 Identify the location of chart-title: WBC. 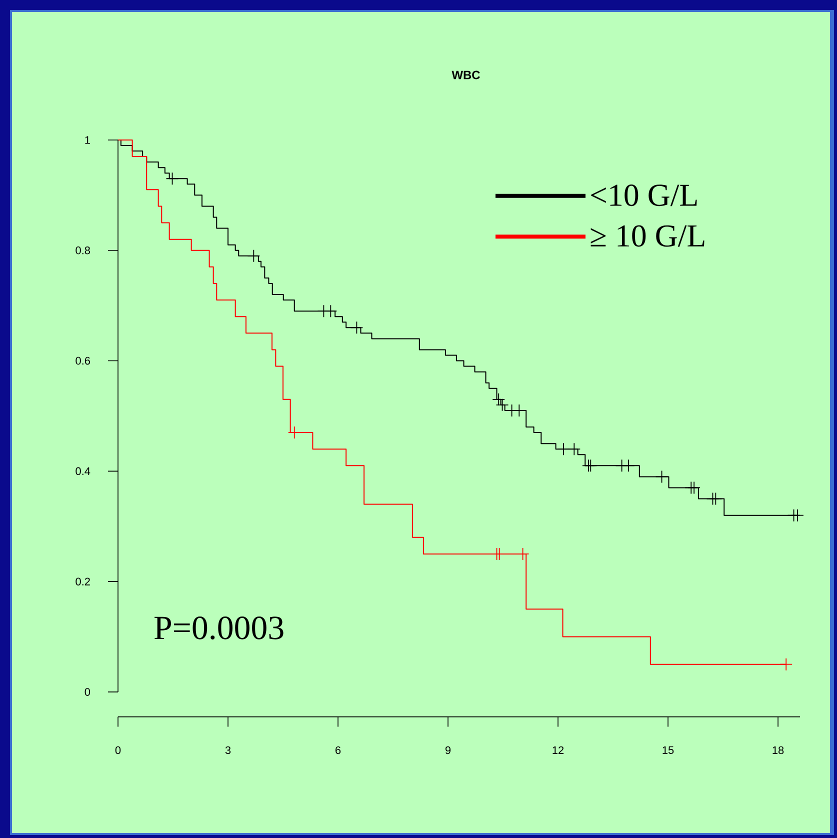
(466, 75).